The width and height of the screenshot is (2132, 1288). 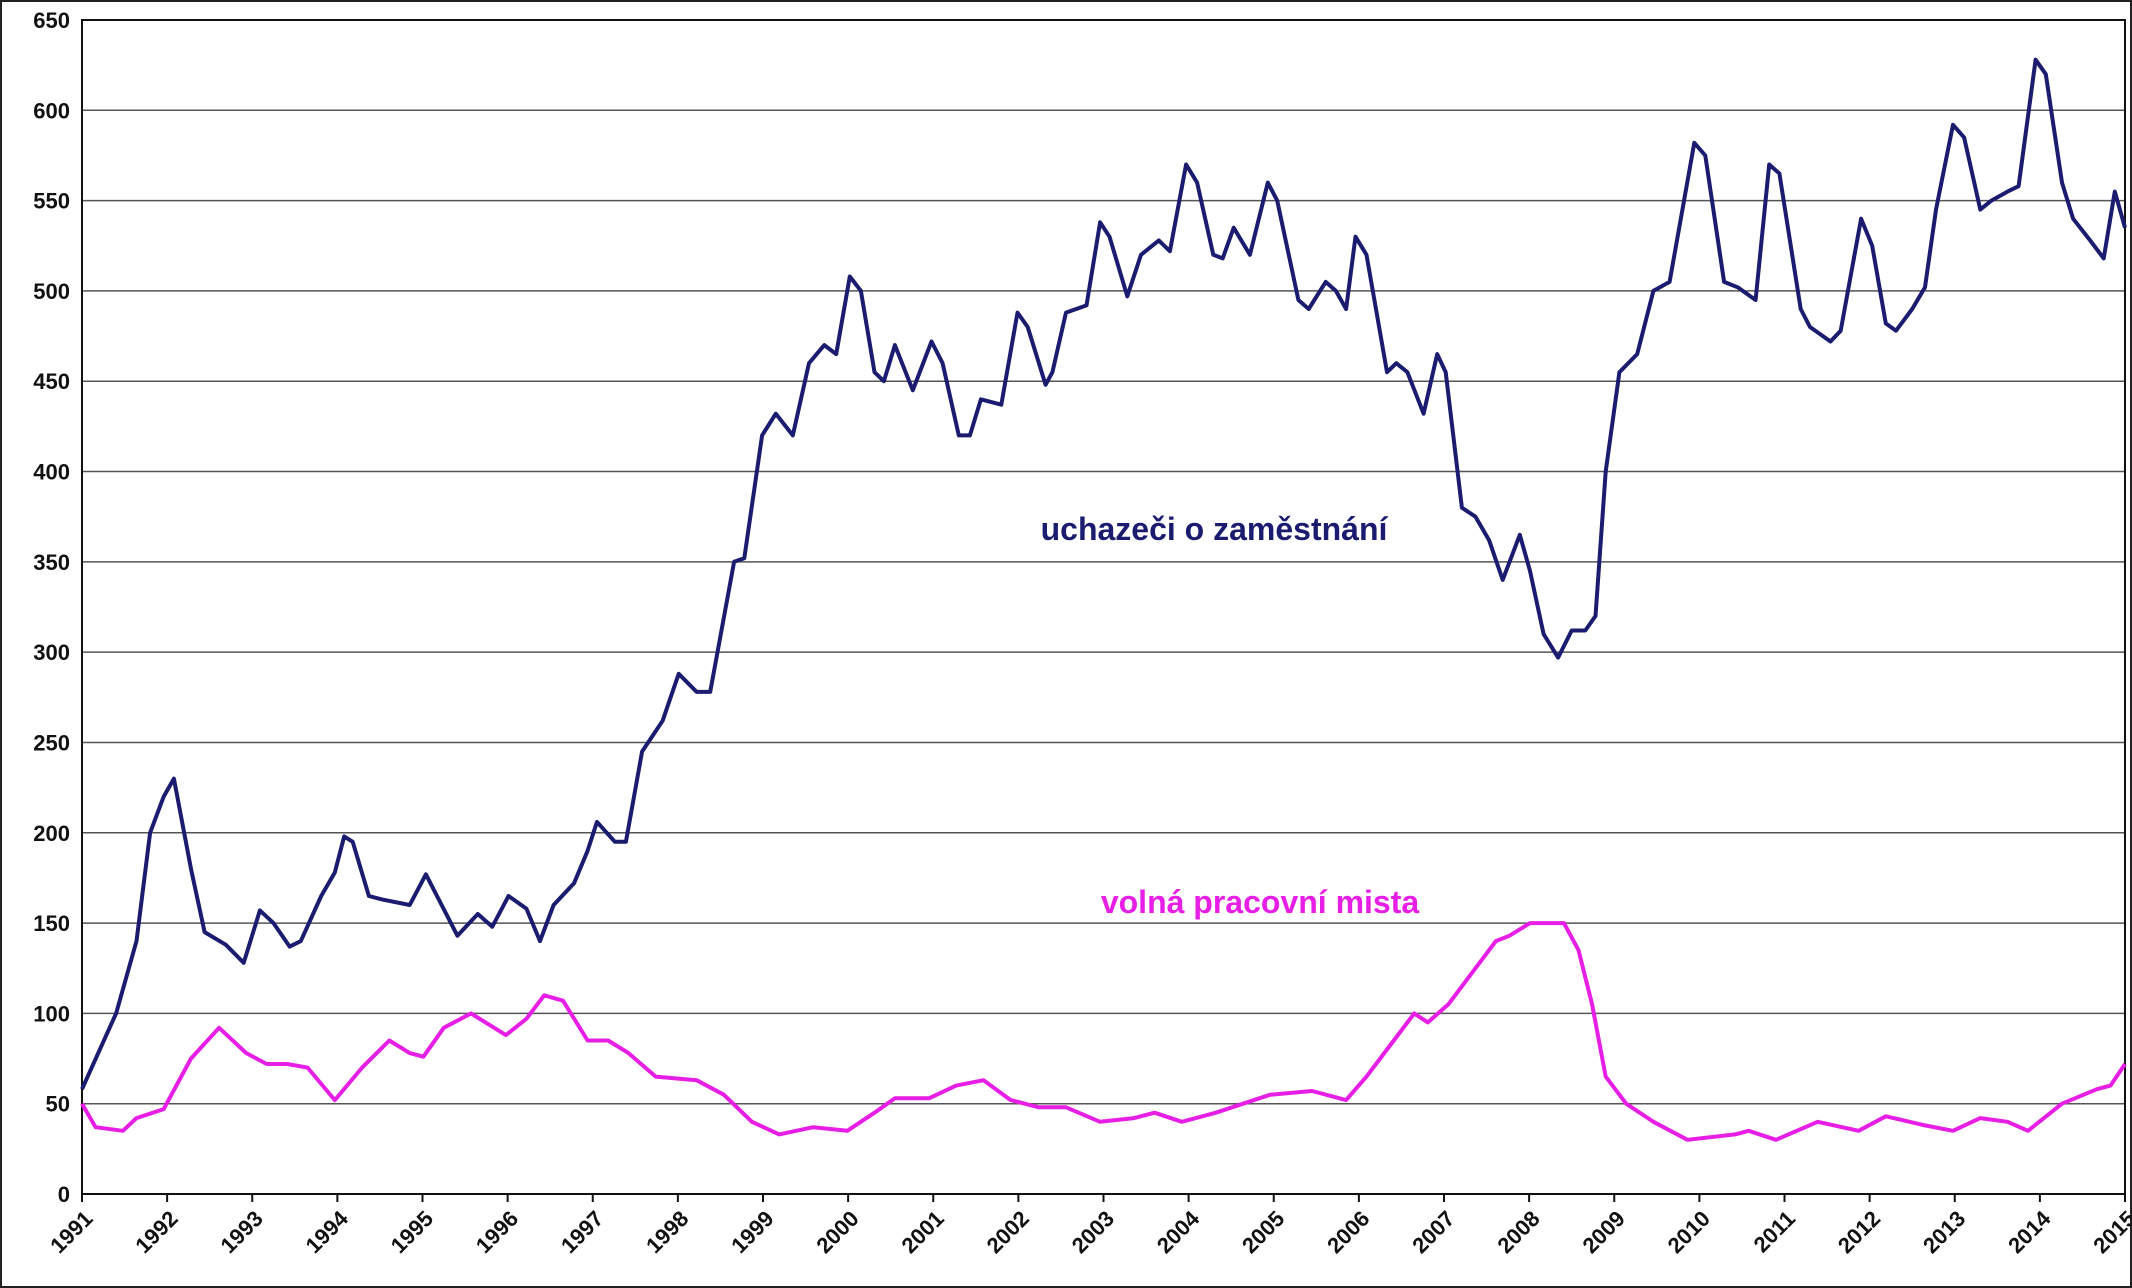 What do you see at coordinates (51, 742) in the screenshot?
I see `y-tick-label: 250` at bounding box center [51, 742].